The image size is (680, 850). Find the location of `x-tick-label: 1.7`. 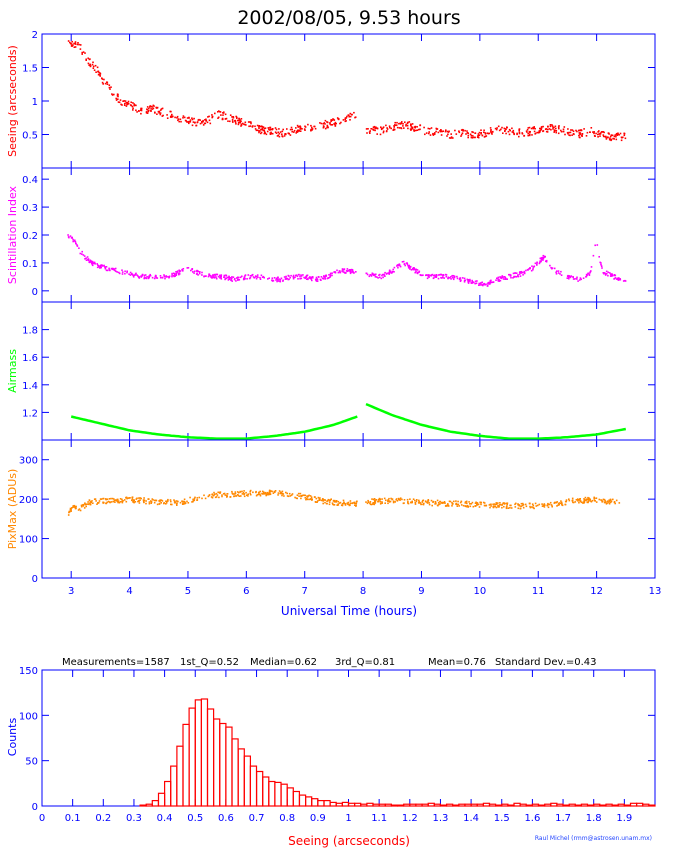

x-tick-label: 1.7 is located at coordinates (563, 818).